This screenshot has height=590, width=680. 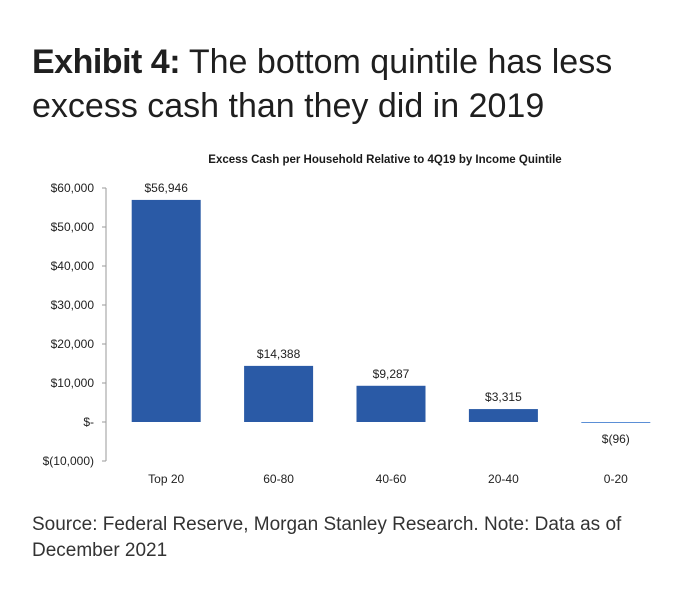 What do you see at coordinates (88, 422) in the screenshot?
I see `y-tick-label: $-` at bounding box center [88, 422].